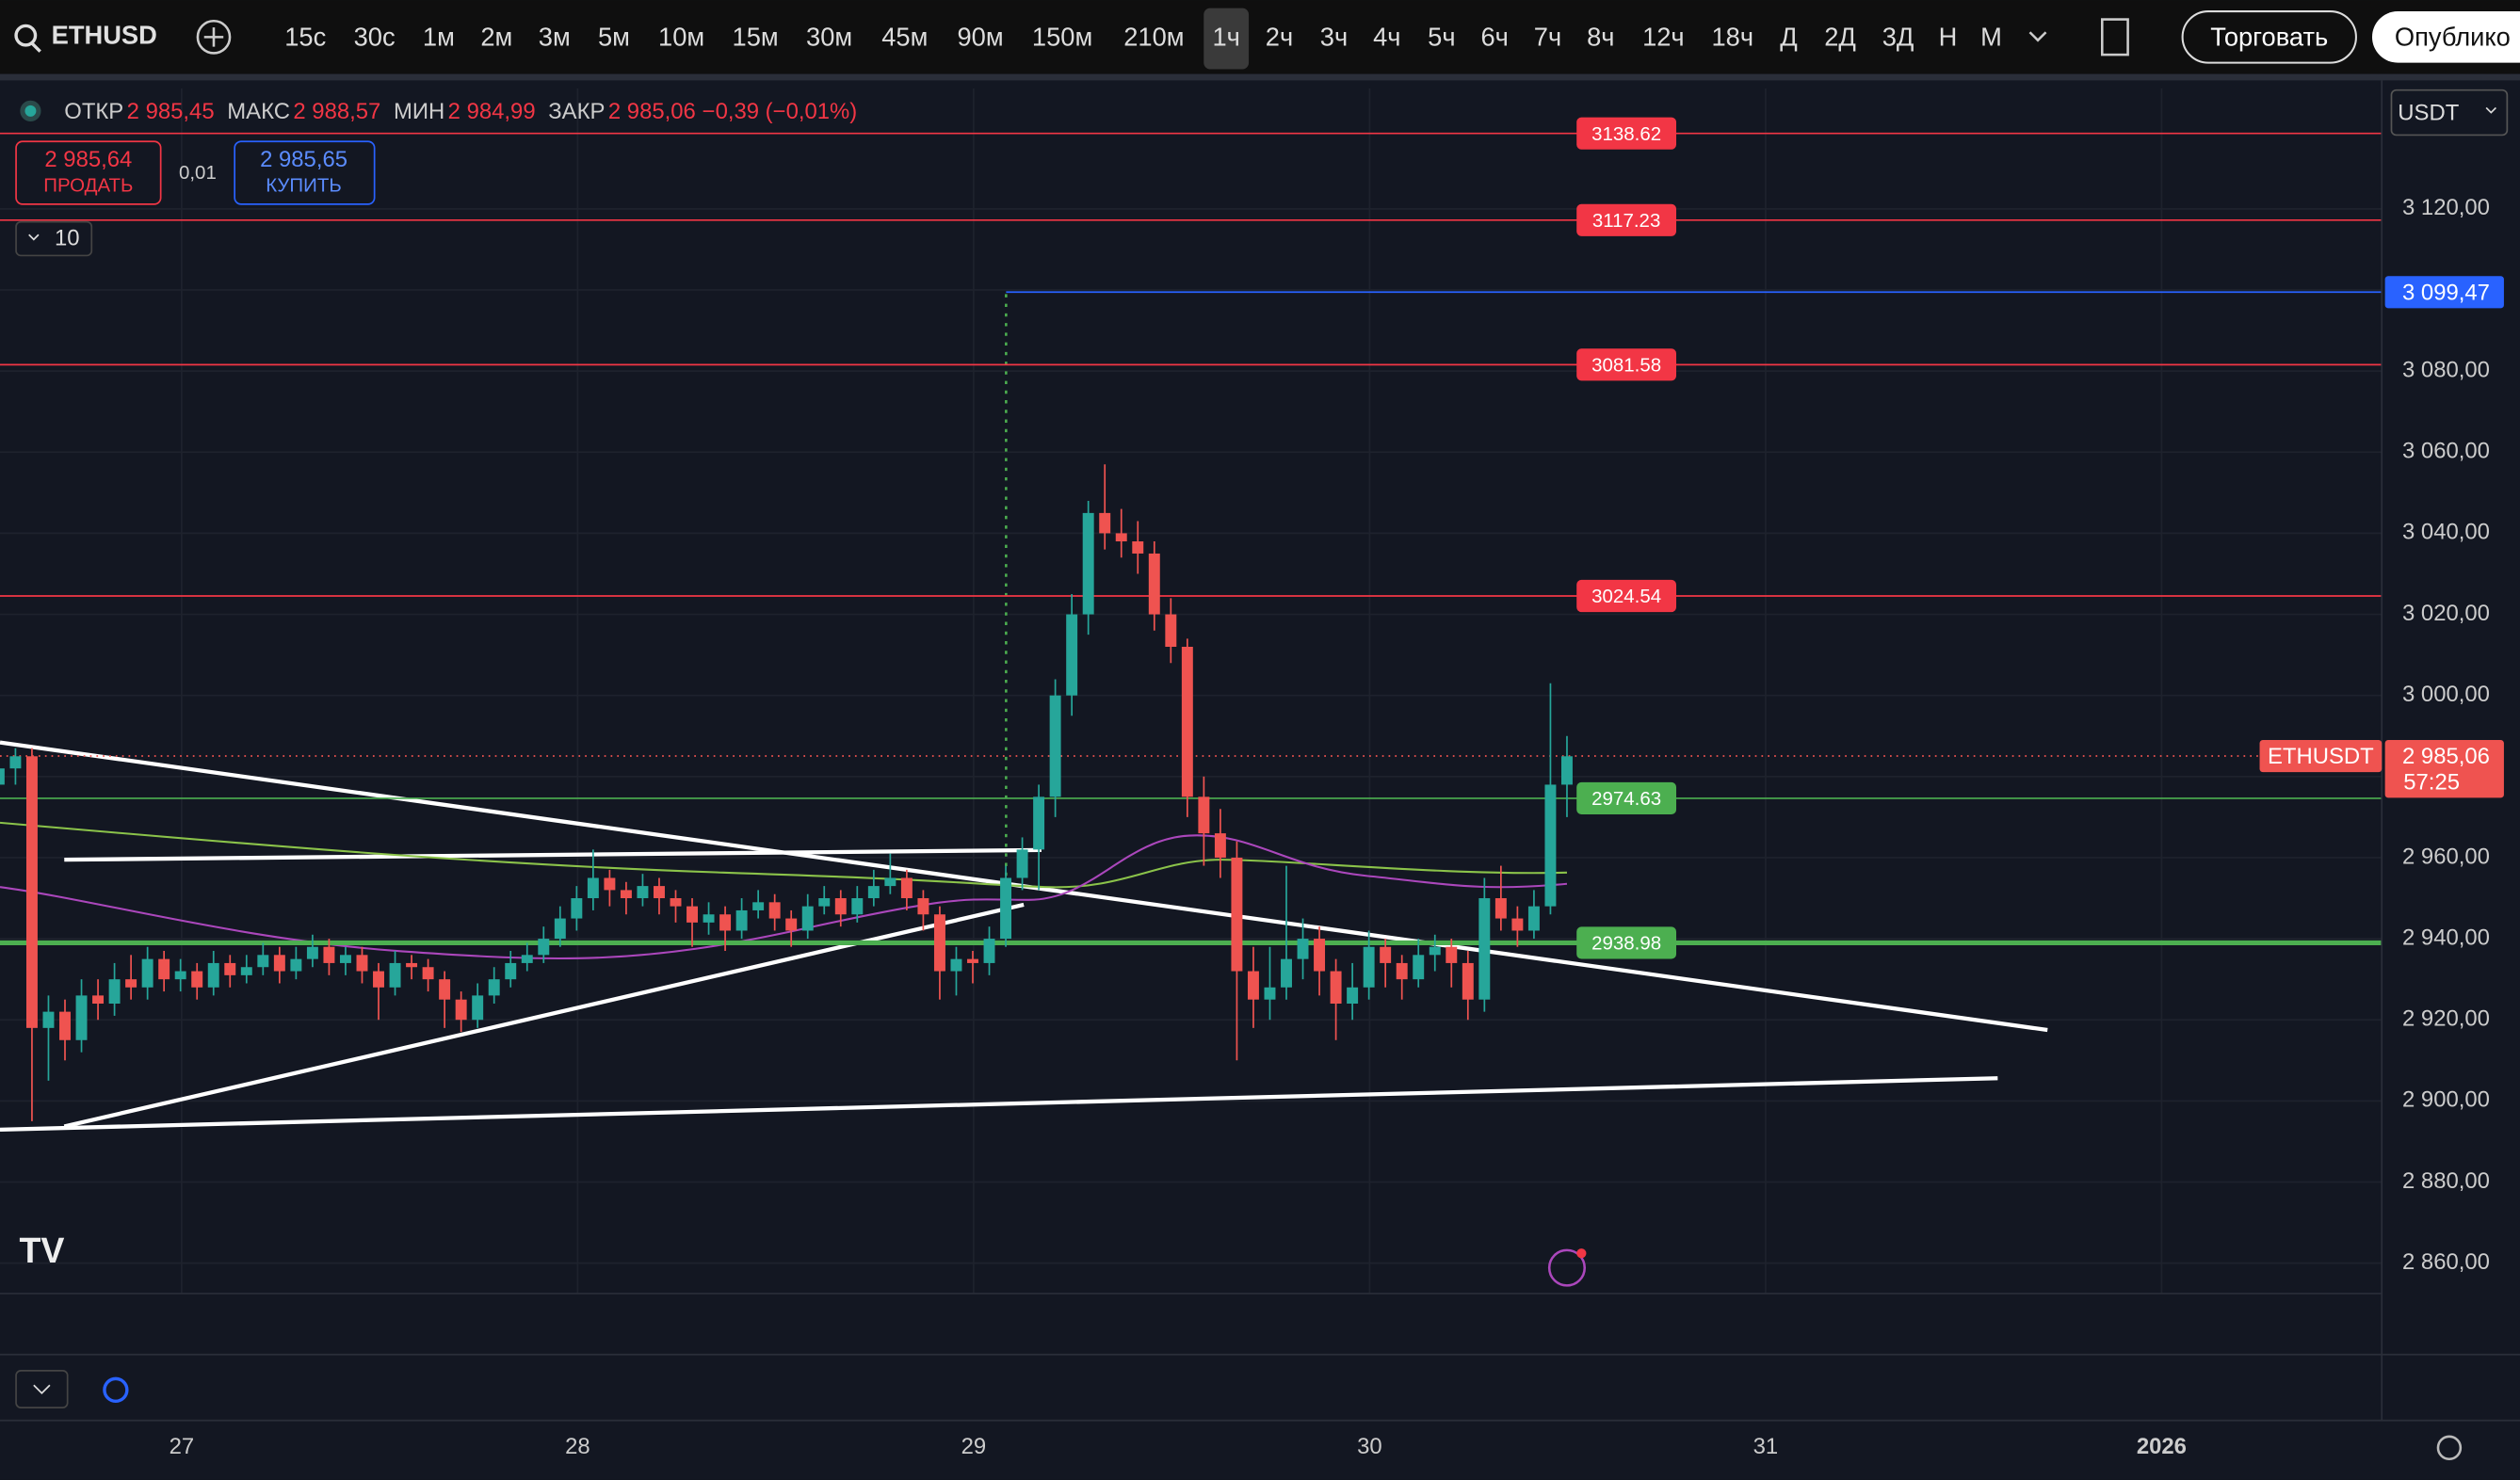 The width and height of the screenshot is (2520, 1480). Describe the element at coordinates (652, 111) in the screenshot. I see `ohlc-value: 2 985,06` at that location.